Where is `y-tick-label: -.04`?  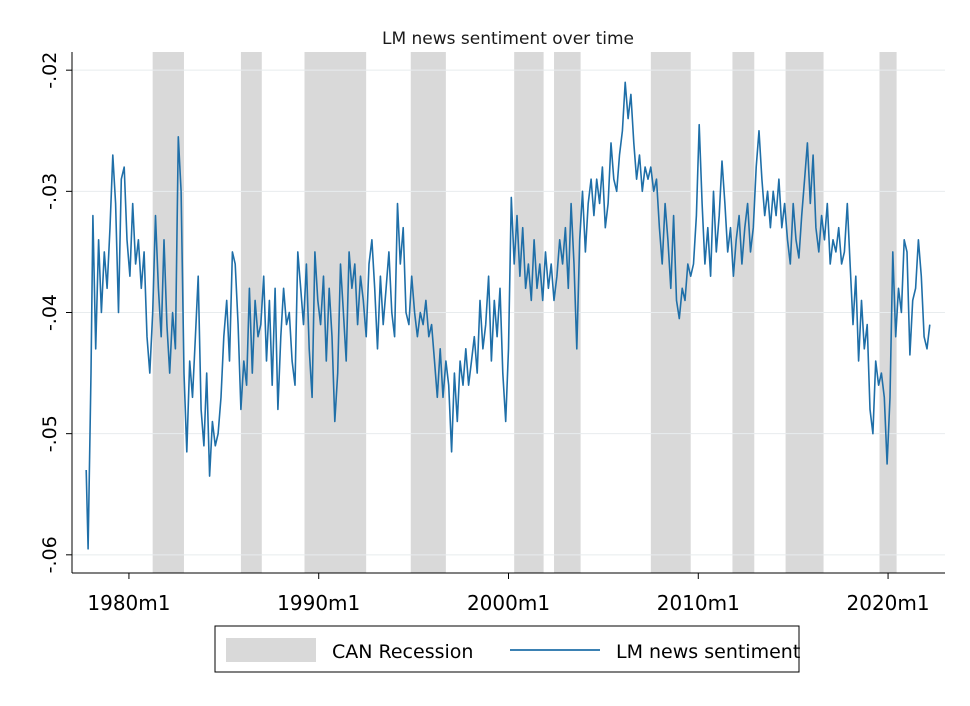
y-tick-label: -.04 is located at coordinates (50, 312).